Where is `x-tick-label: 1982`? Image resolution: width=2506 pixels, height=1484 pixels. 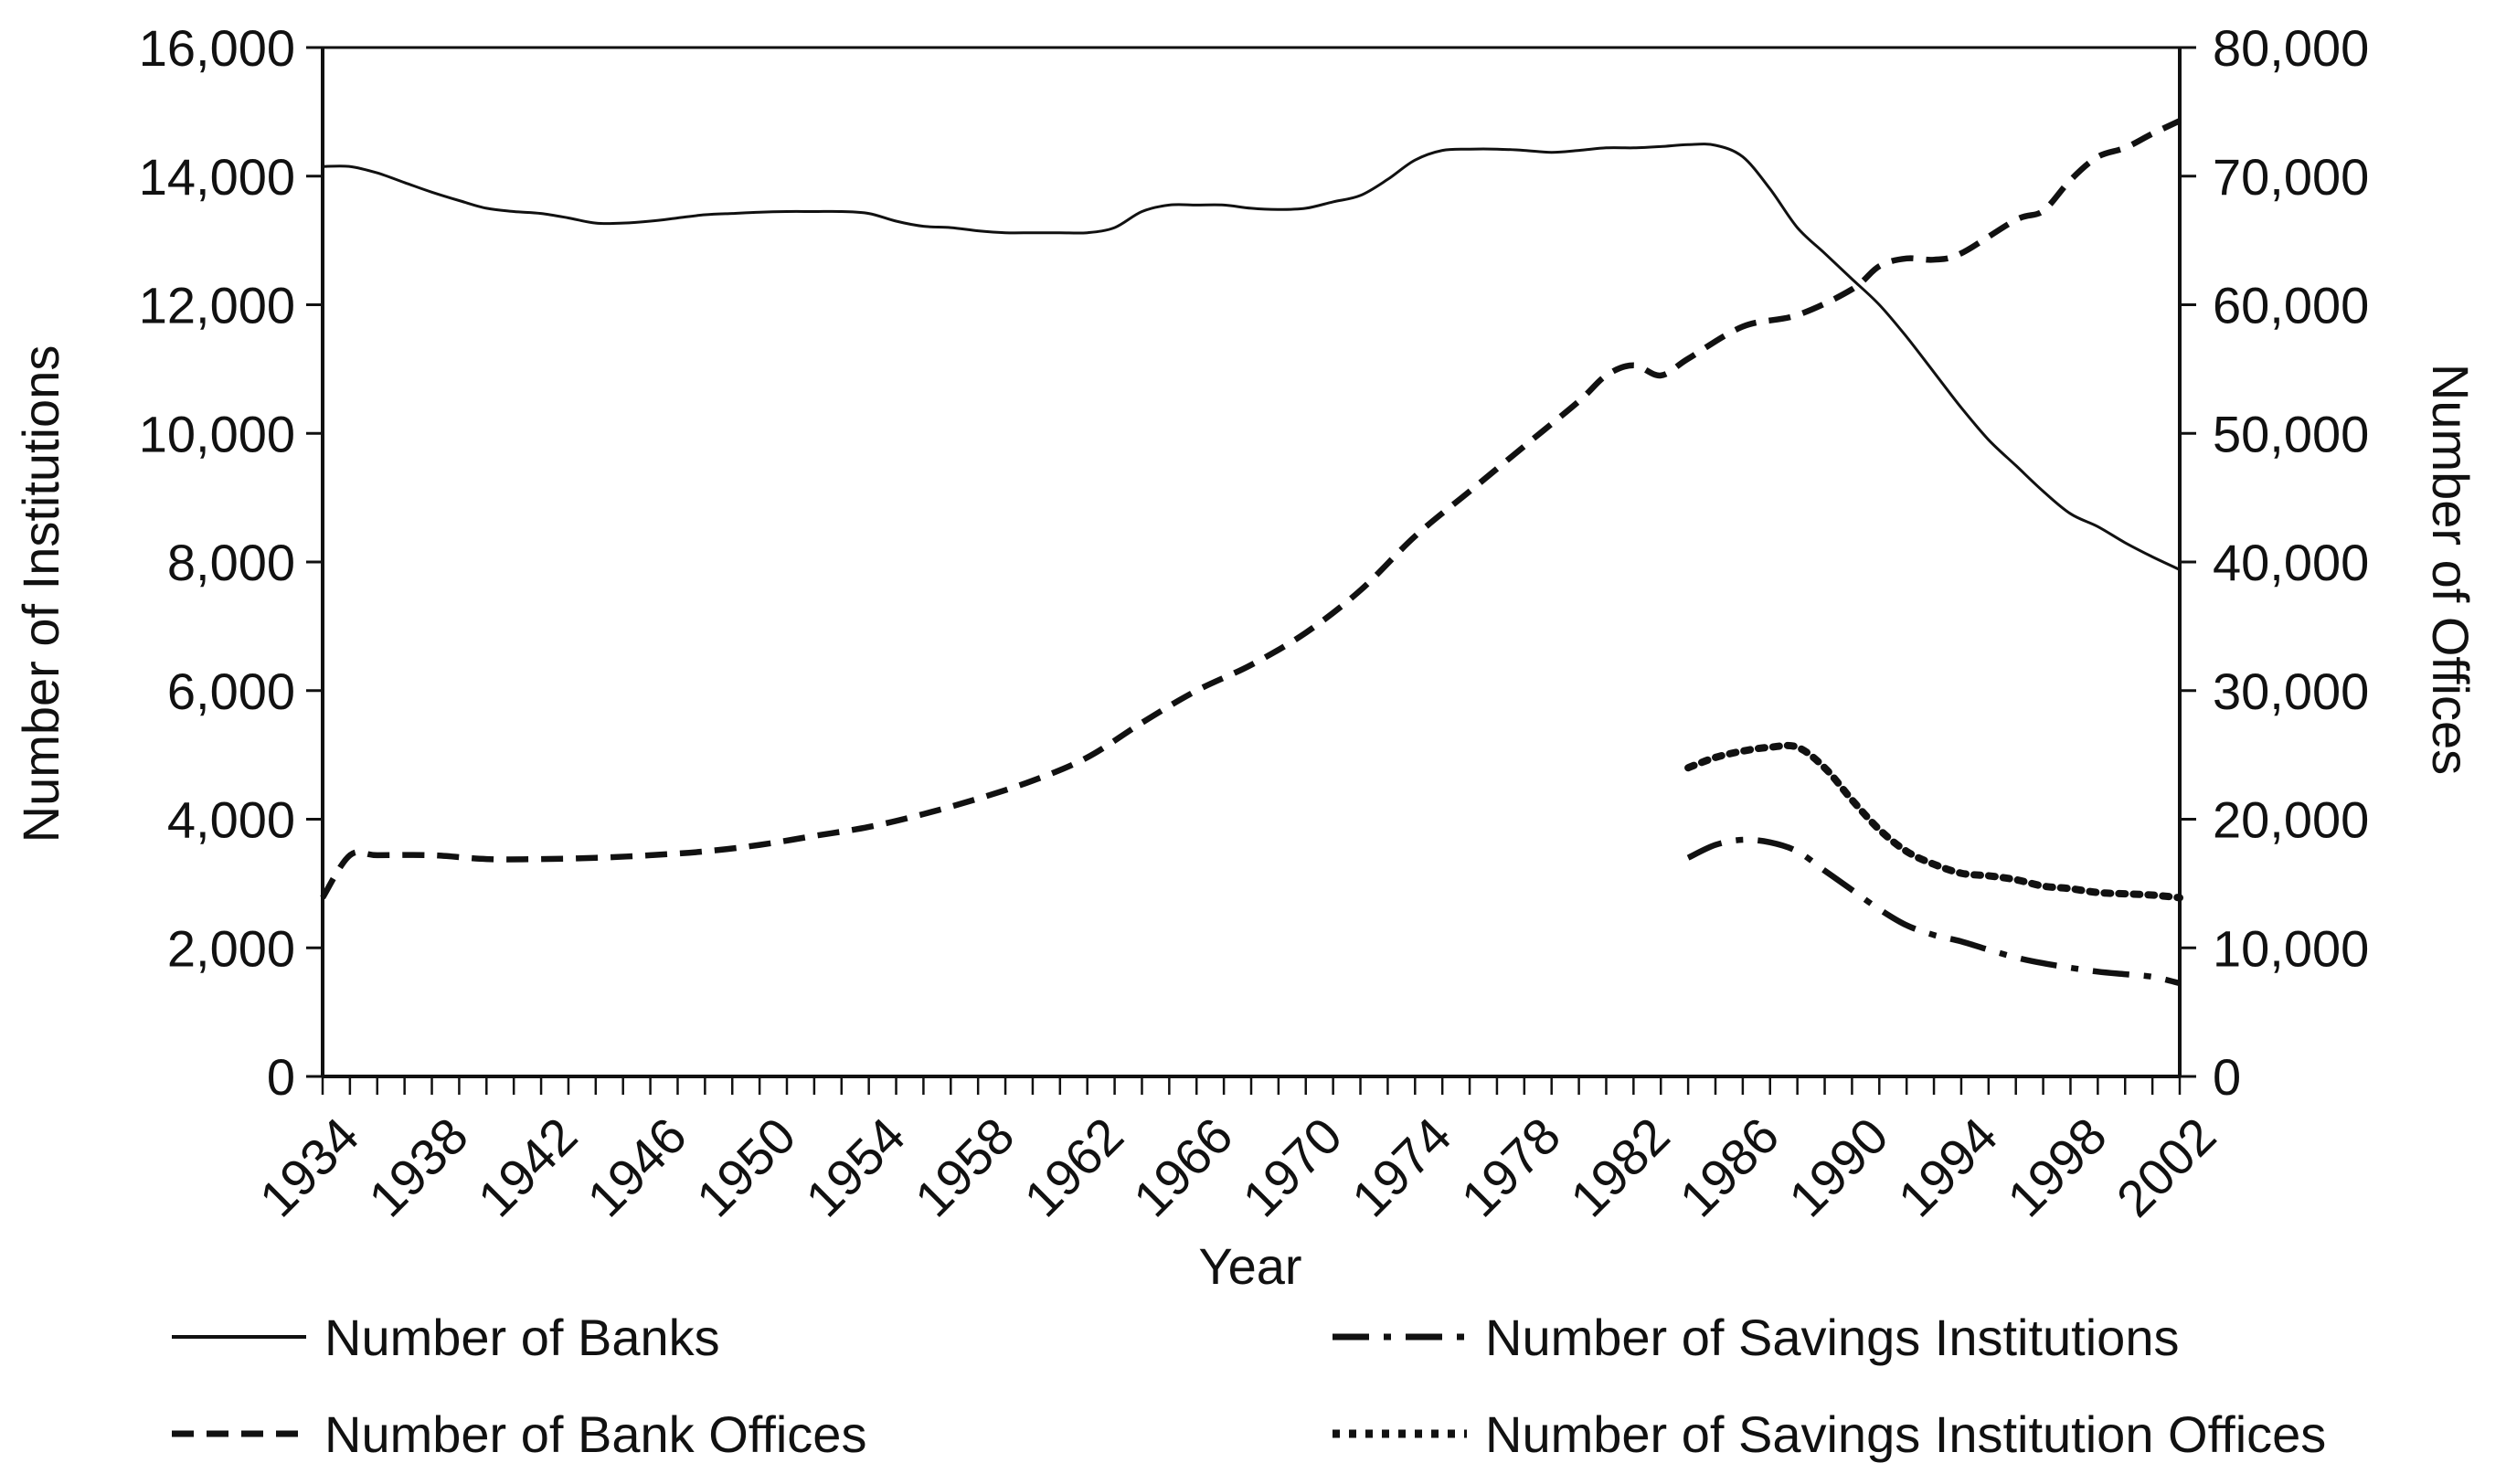 x-tick-label: 1982 is located at coordinates (1620, 1167).